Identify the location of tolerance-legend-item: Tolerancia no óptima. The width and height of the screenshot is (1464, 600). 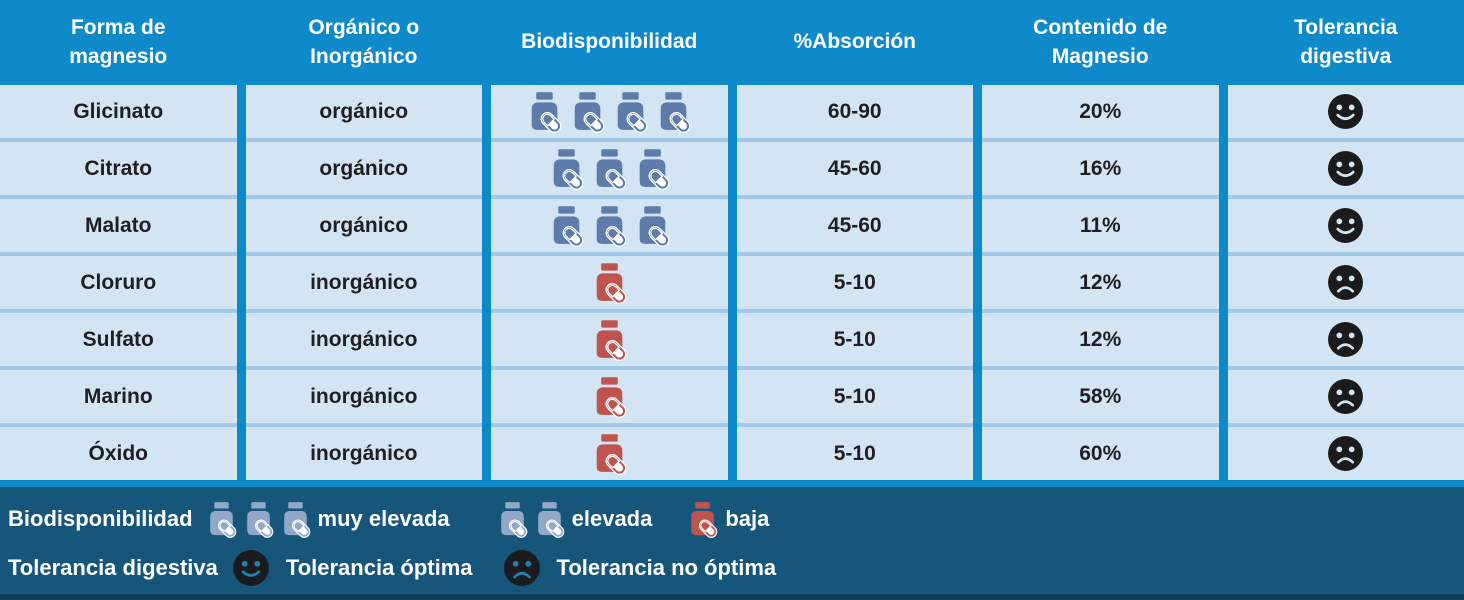
(640, 568).